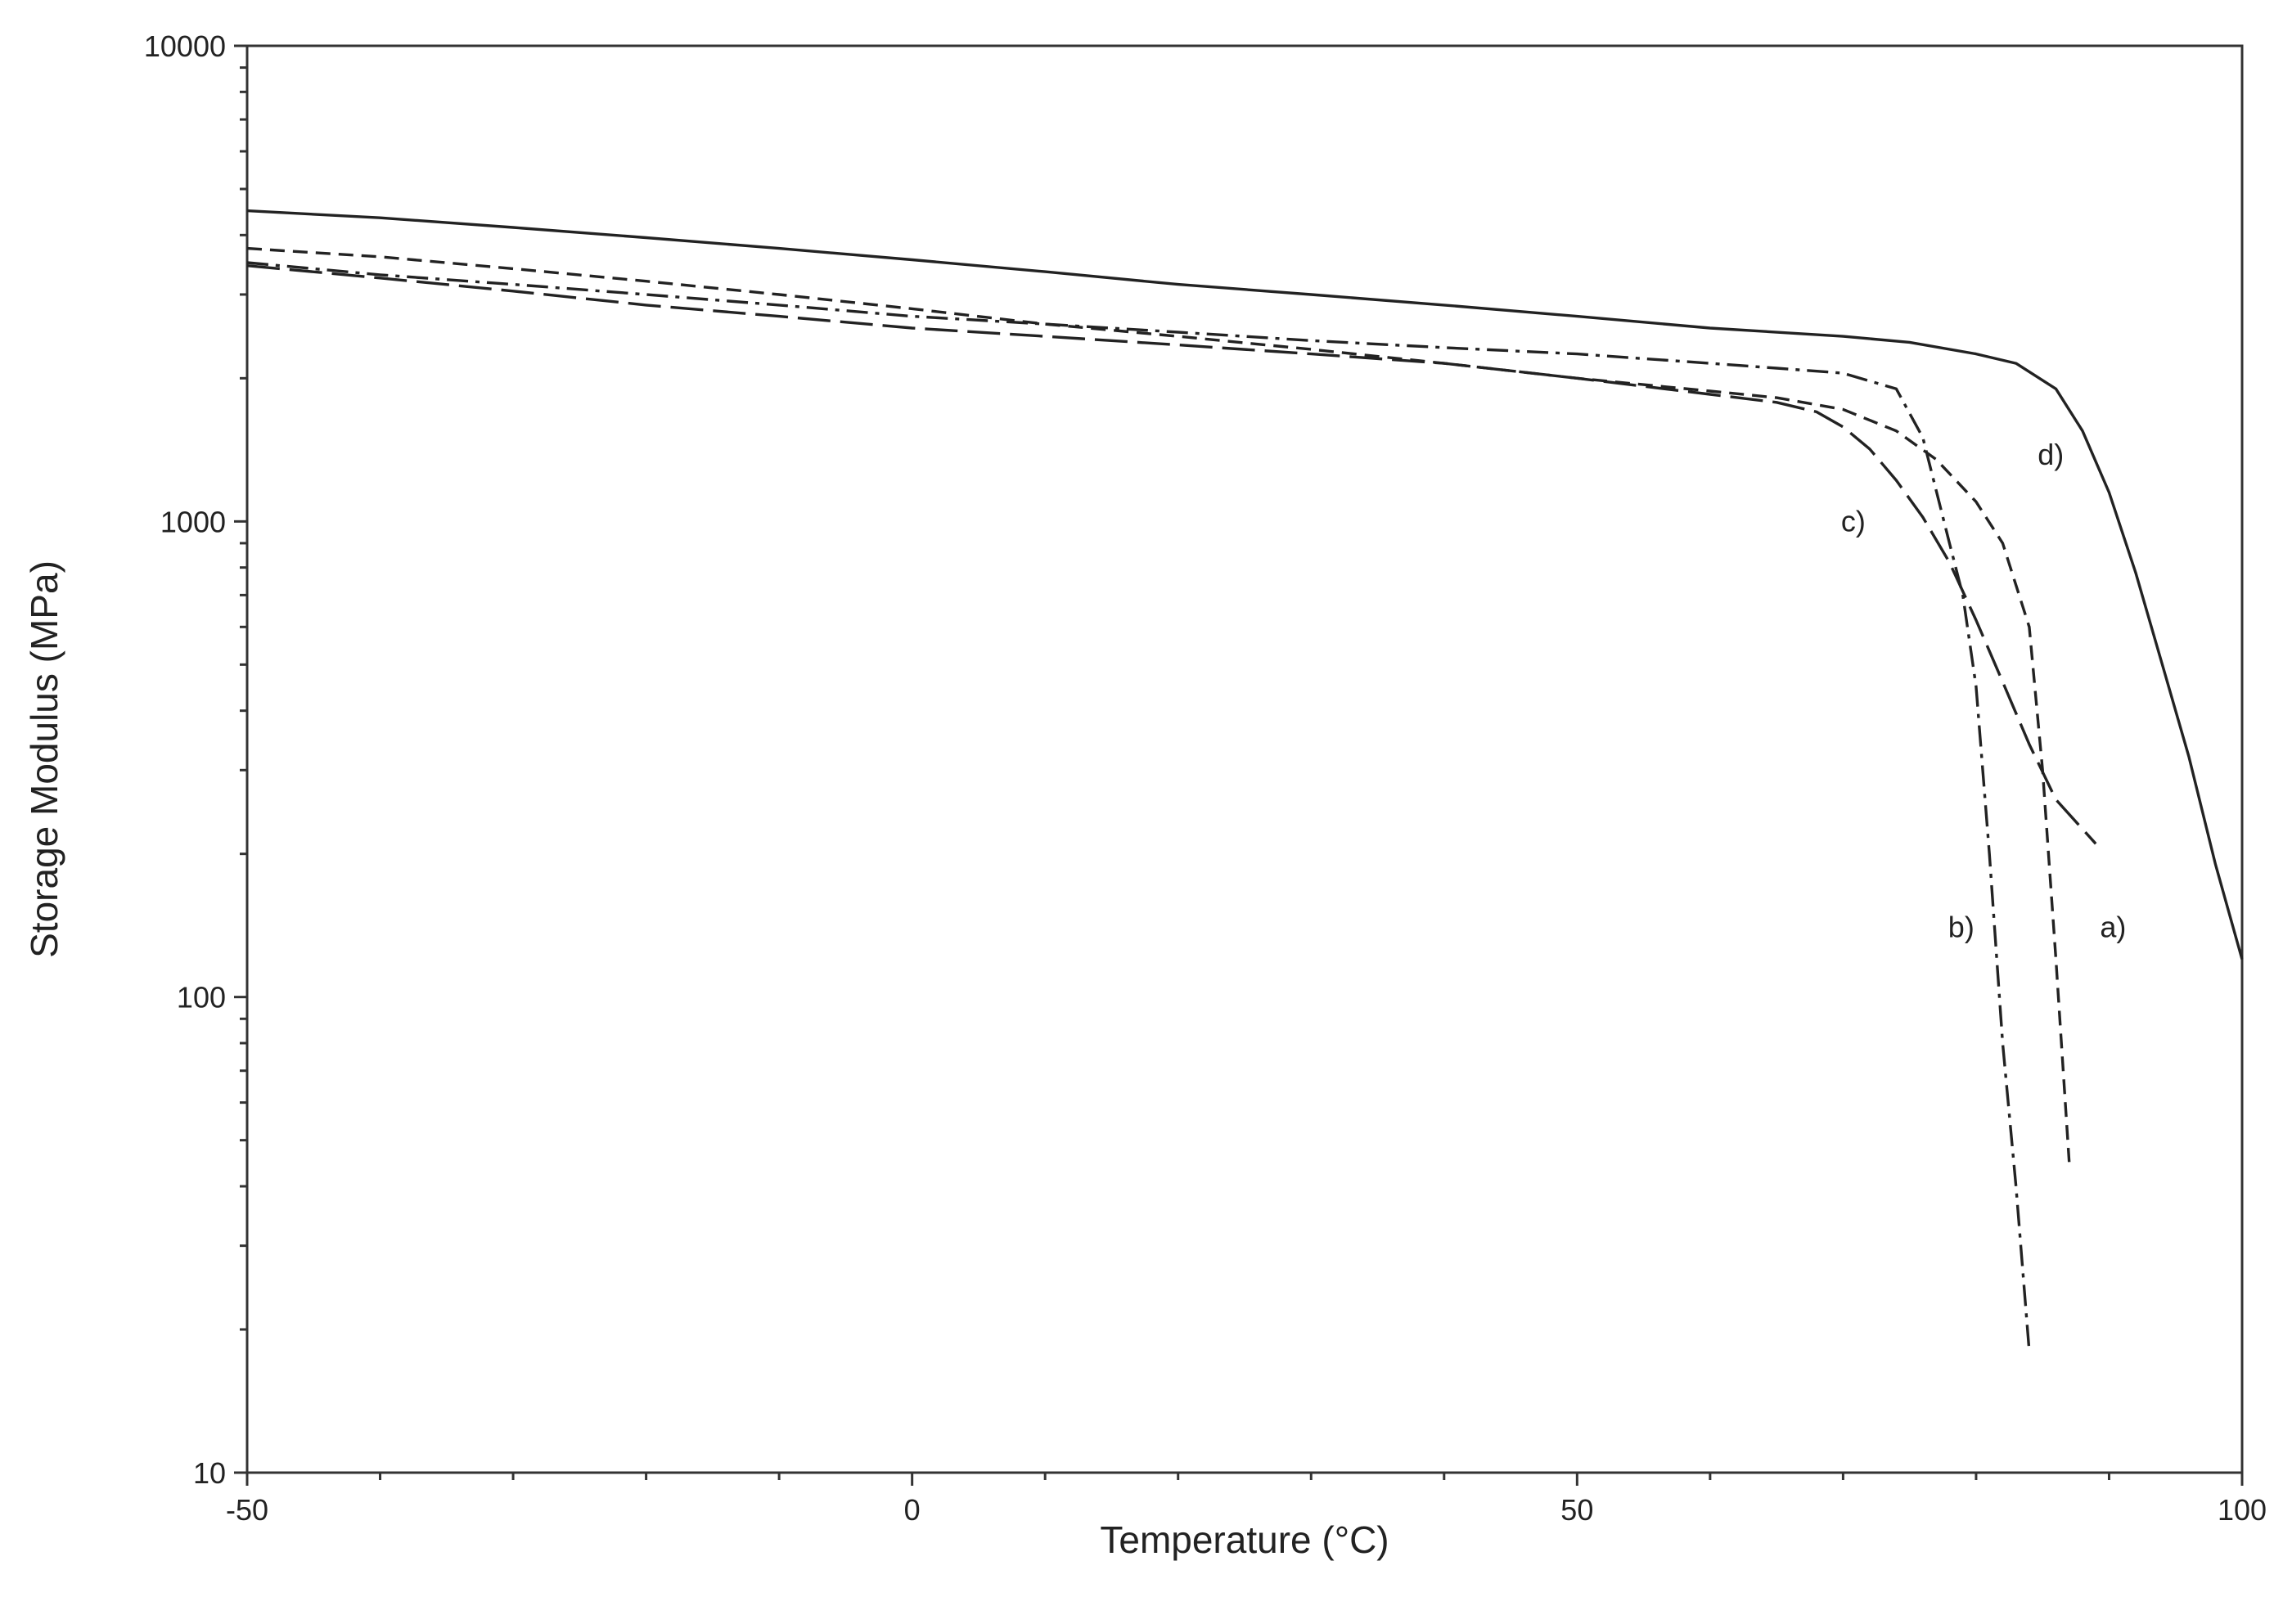 Image resolution: width=2292 pixels, height=1624 pixels. Describe the element at coordinates (1983, 691) in the screenshot. I see `series-labels: a) b) c) d)` at that location.